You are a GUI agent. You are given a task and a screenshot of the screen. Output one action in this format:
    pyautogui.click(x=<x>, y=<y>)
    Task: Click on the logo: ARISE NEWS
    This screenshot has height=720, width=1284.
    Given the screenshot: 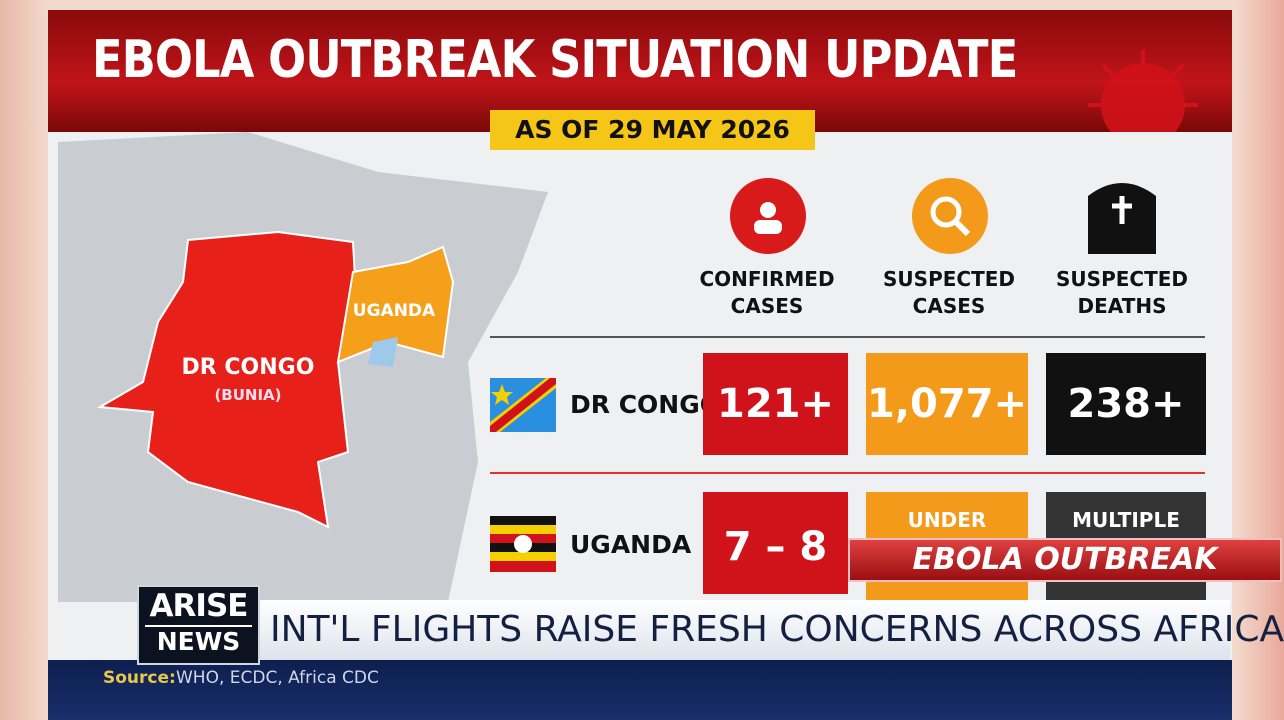 What is the action you would take?
    pyautogui.click(x=198, y=625)
    